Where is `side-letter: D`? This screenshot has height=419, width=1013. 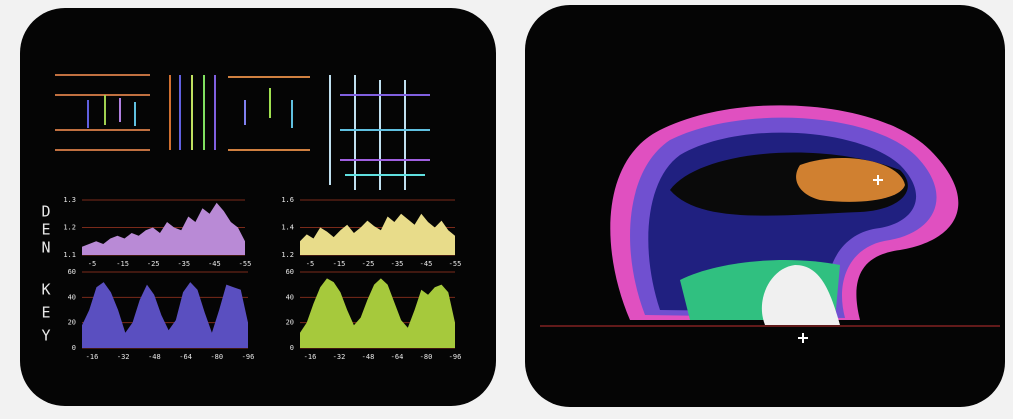 side-letter: D is located at coordinates (45, 212).